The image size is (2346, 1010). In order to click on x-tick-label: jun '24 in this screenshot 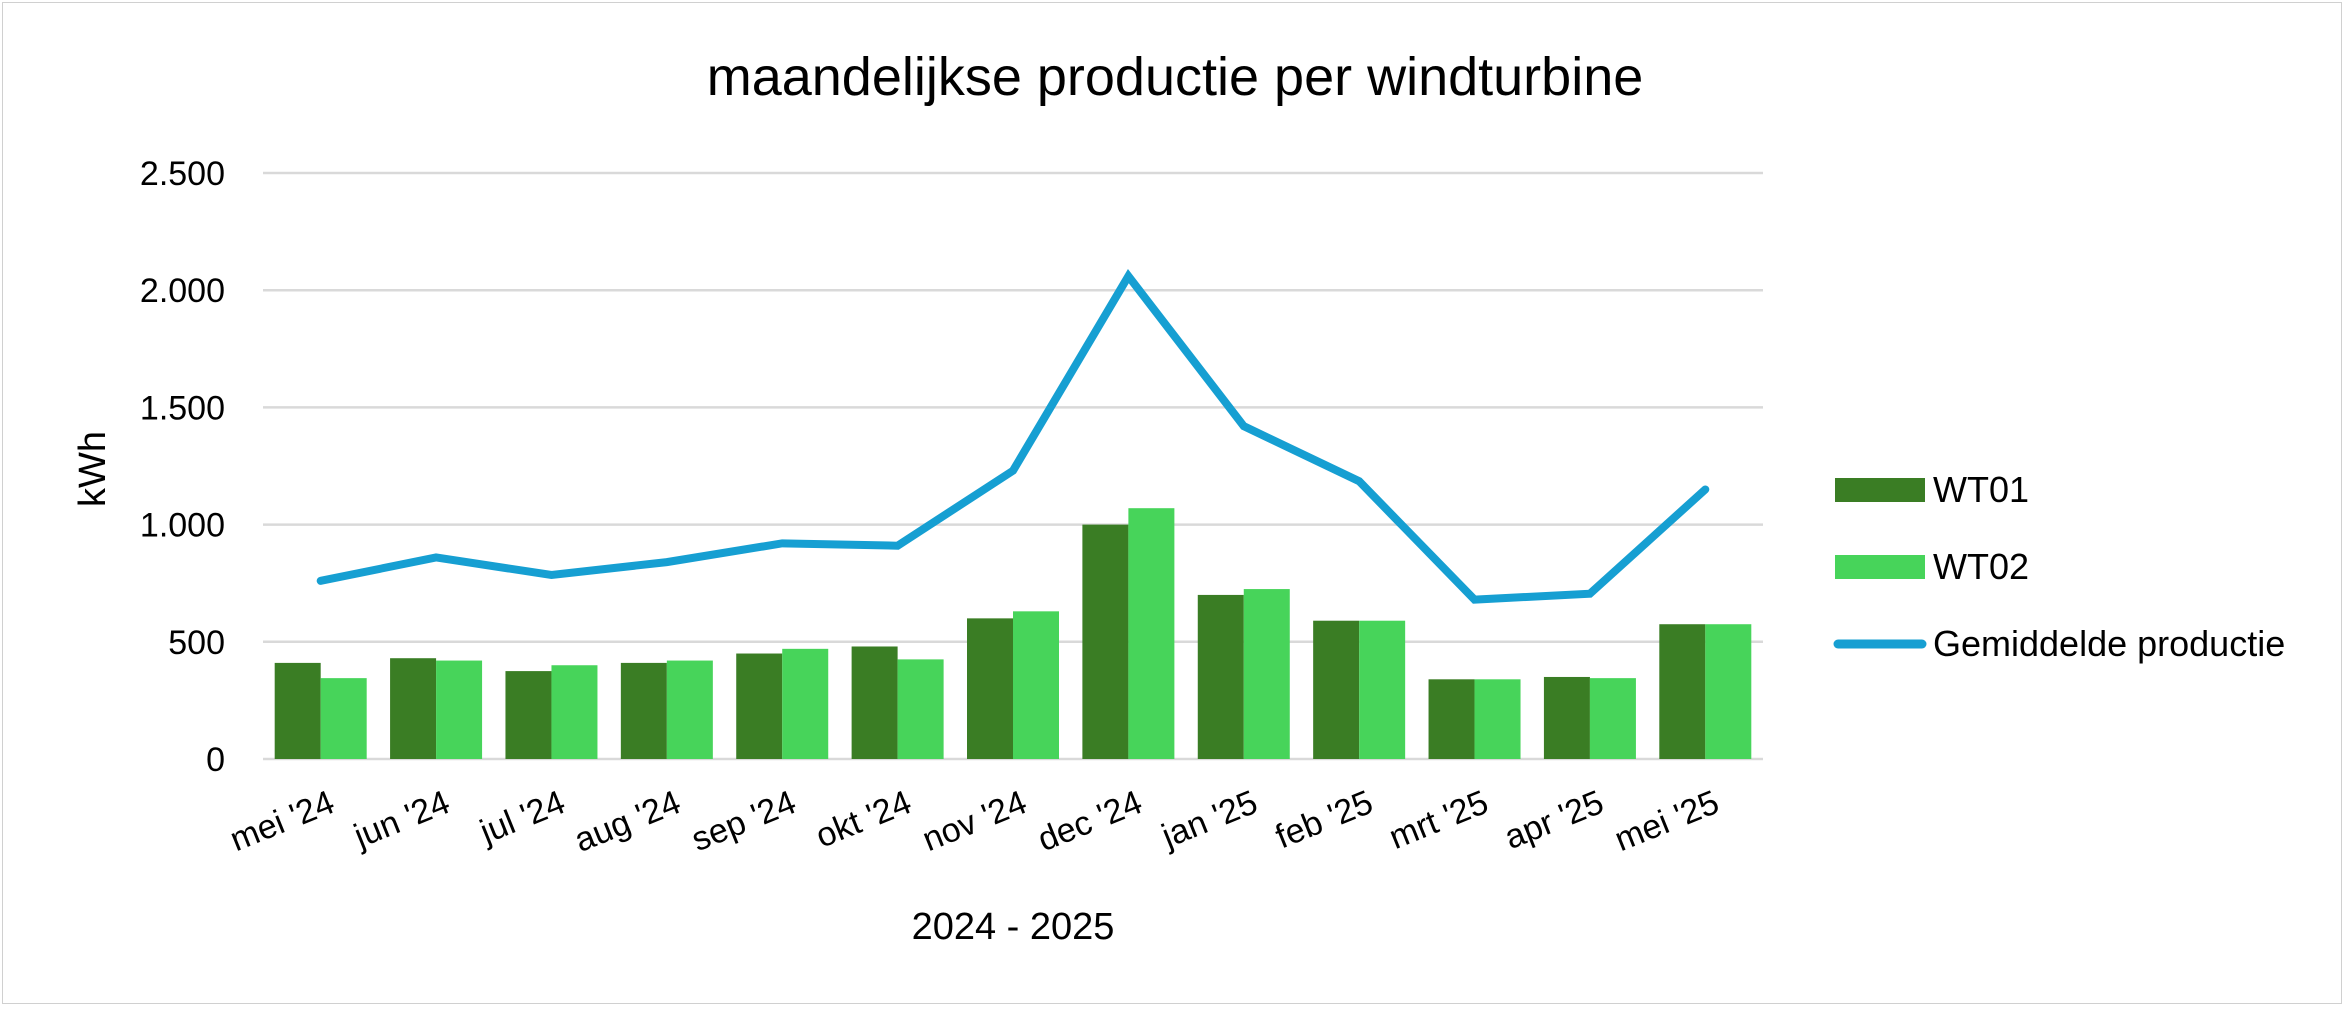, I will do `click(401, 819)`.